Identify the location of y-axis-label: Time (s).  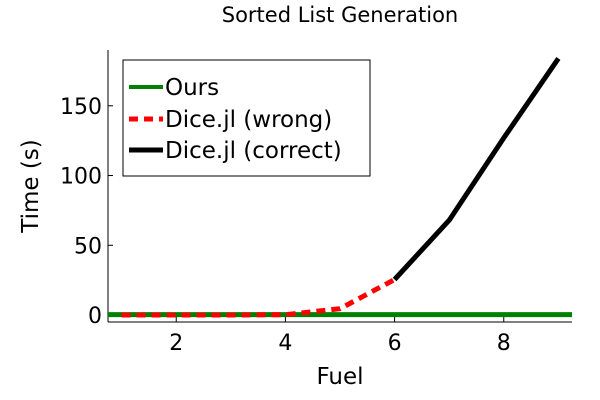
(31, 186).